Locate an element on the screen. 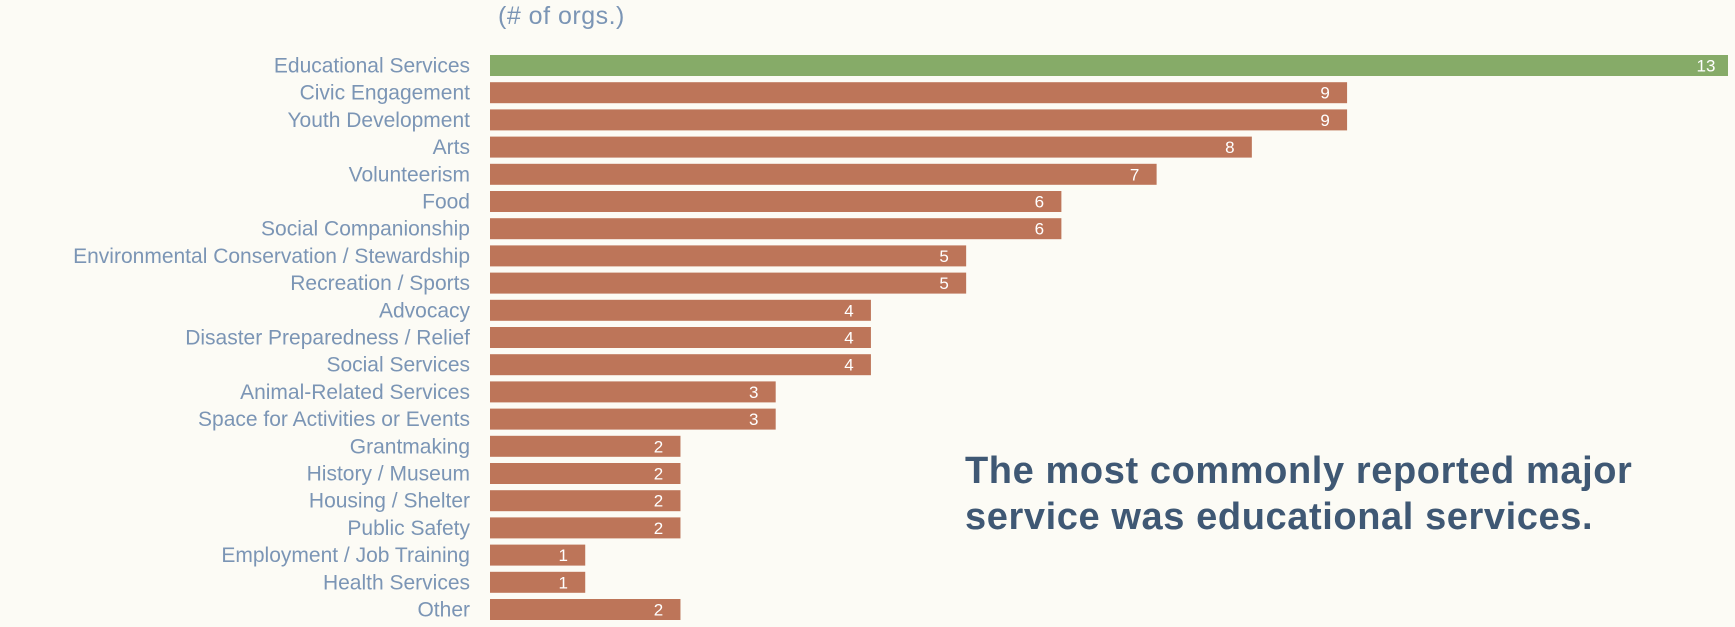 The image size is (1735, 627). category-label: Employment / Job Training is located at coordinates (345, 555).